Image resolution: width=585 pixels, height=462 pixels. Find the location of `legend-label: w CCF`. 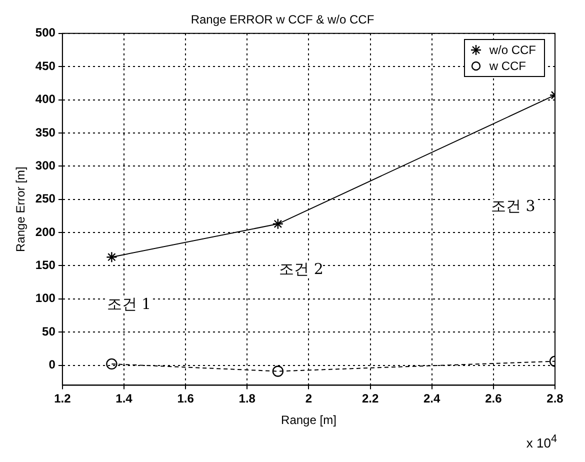

legend-label: w CCF is located at coordinates (507, 66).